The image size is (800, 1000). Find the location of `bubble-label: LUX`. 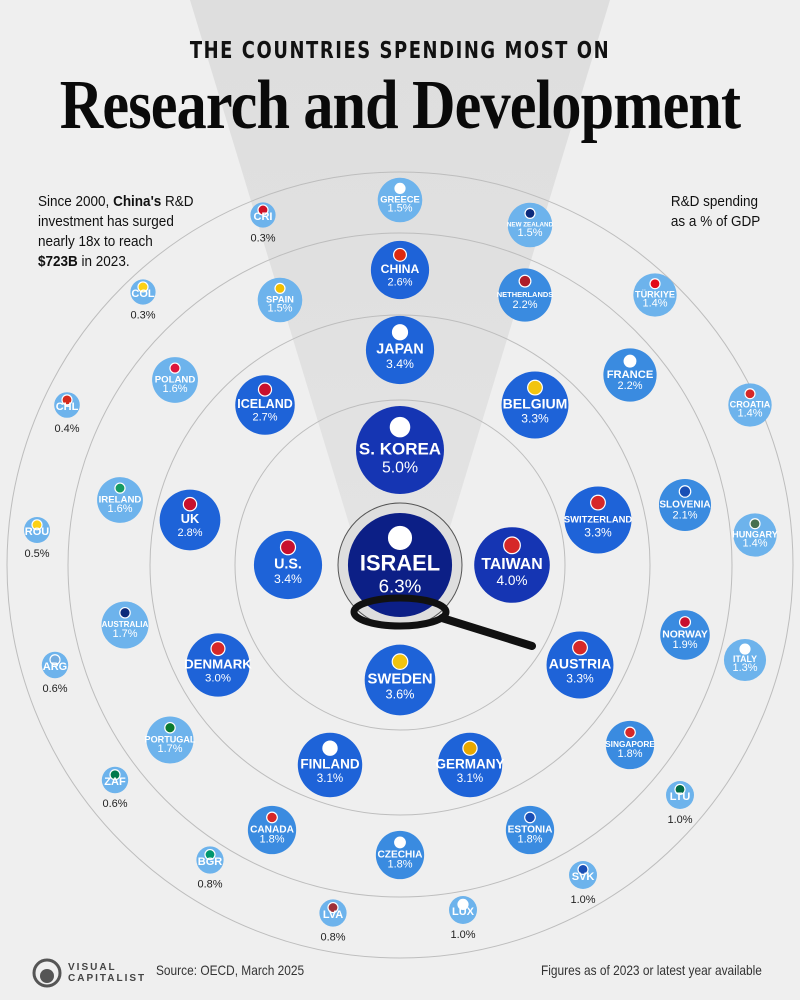

bubble-label: LUX is located at coordinates (463, 912).